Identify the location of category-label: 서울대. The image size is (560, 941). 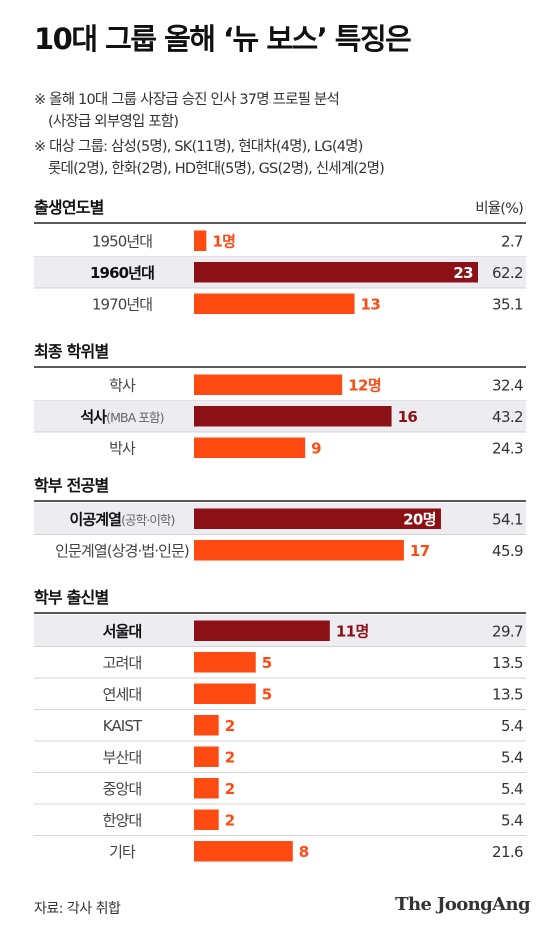
(122, 631).